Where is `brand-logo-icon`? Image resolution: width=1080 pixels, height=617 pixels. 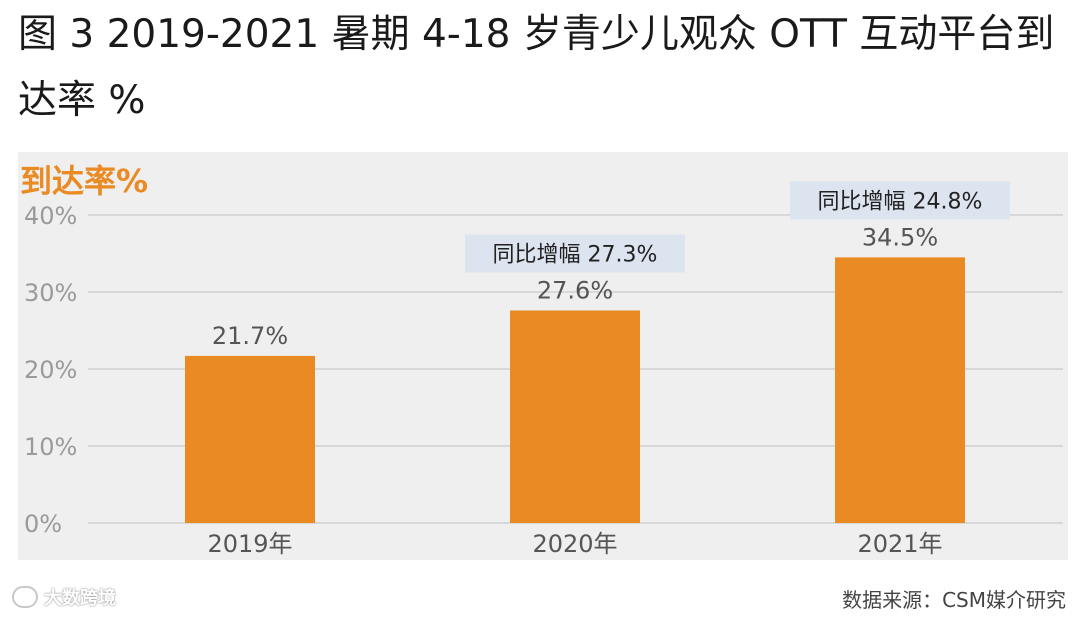
brand-logo-icon is located at coordinates (25, 597).